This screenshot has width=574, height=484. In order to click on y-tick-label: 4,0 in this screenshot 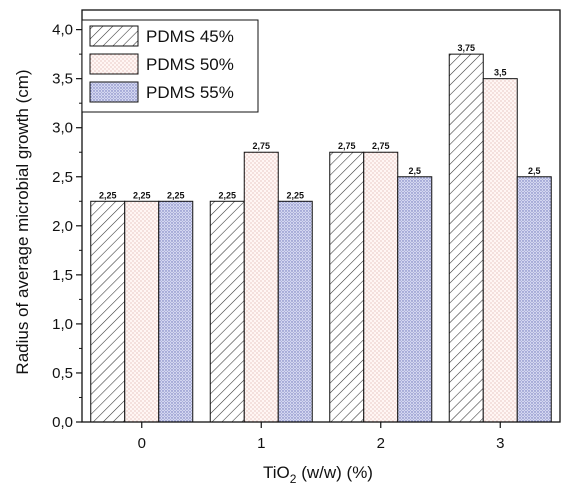, I will do `click(62, 30)`.